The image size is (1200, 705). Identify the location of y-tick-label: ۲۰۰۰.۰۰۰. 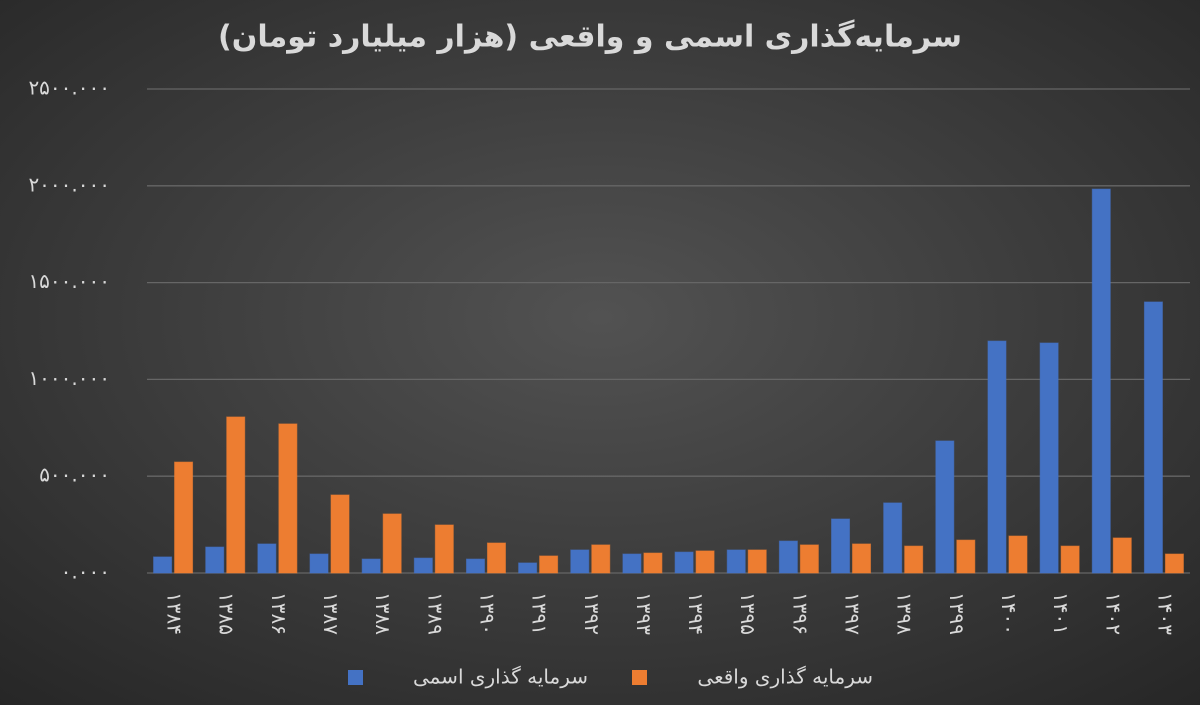
(69, 184).